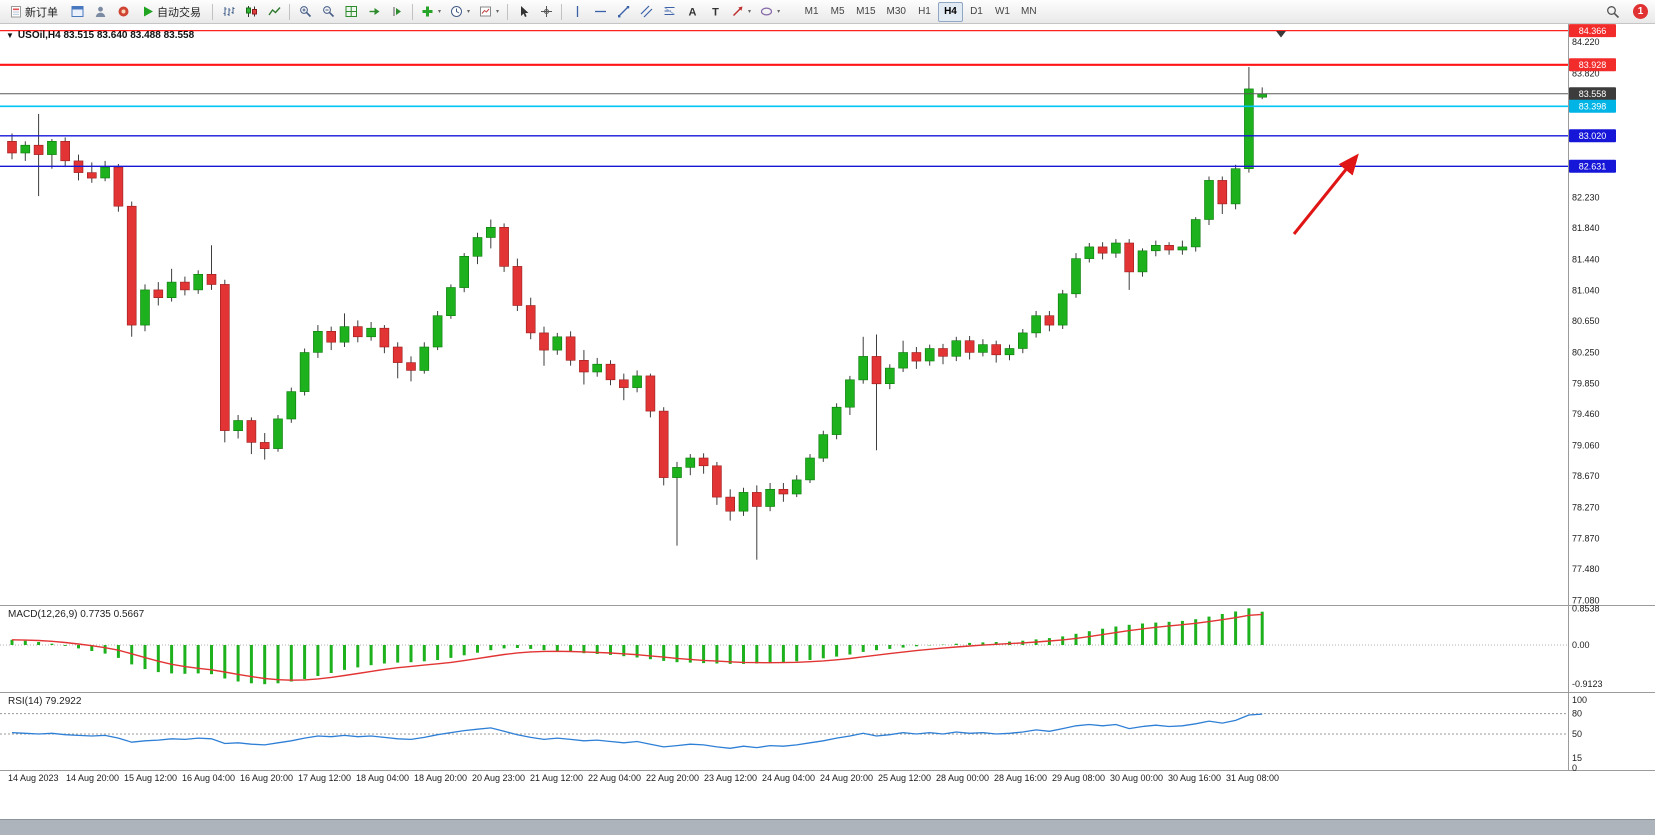 Image resolution: width=1655 pixels, height=835 pixels. I want to click on shapes-tool-button: ▾, so click(770, 12).